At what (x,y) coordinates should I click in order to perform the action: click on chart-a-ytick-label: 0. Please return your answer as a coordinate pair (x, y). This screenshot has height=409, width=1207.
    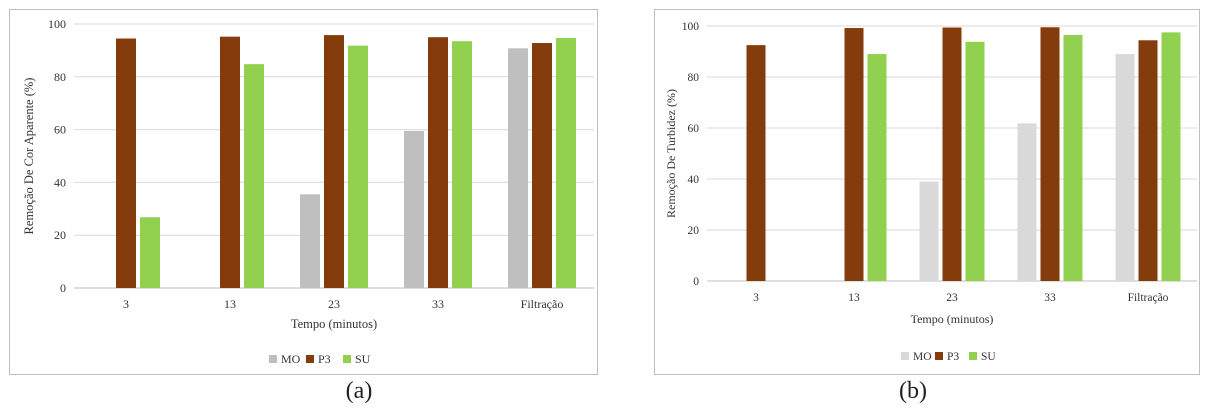
    Looking at the image, I should click on (63, 288).